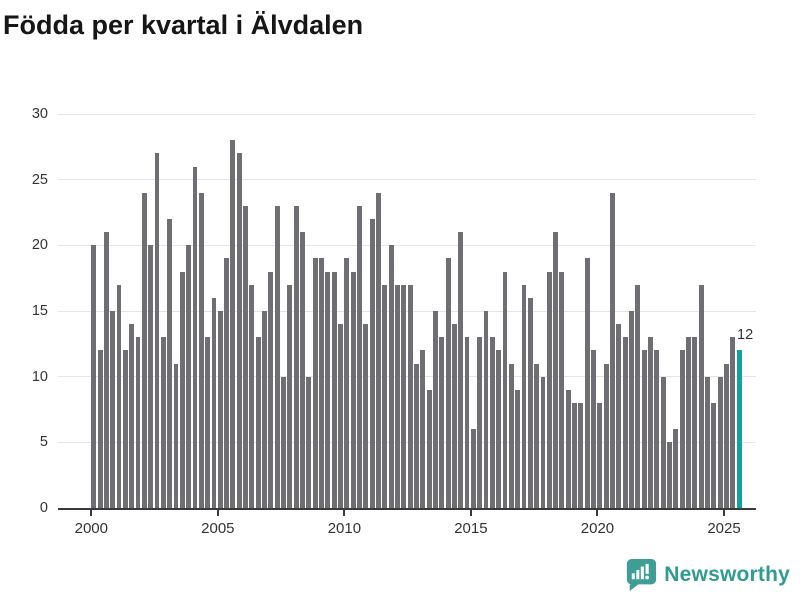 The height and width of the screenshot is (600, 800). I want to click on x-axis-tick-label: 2010, so click(344, 528).